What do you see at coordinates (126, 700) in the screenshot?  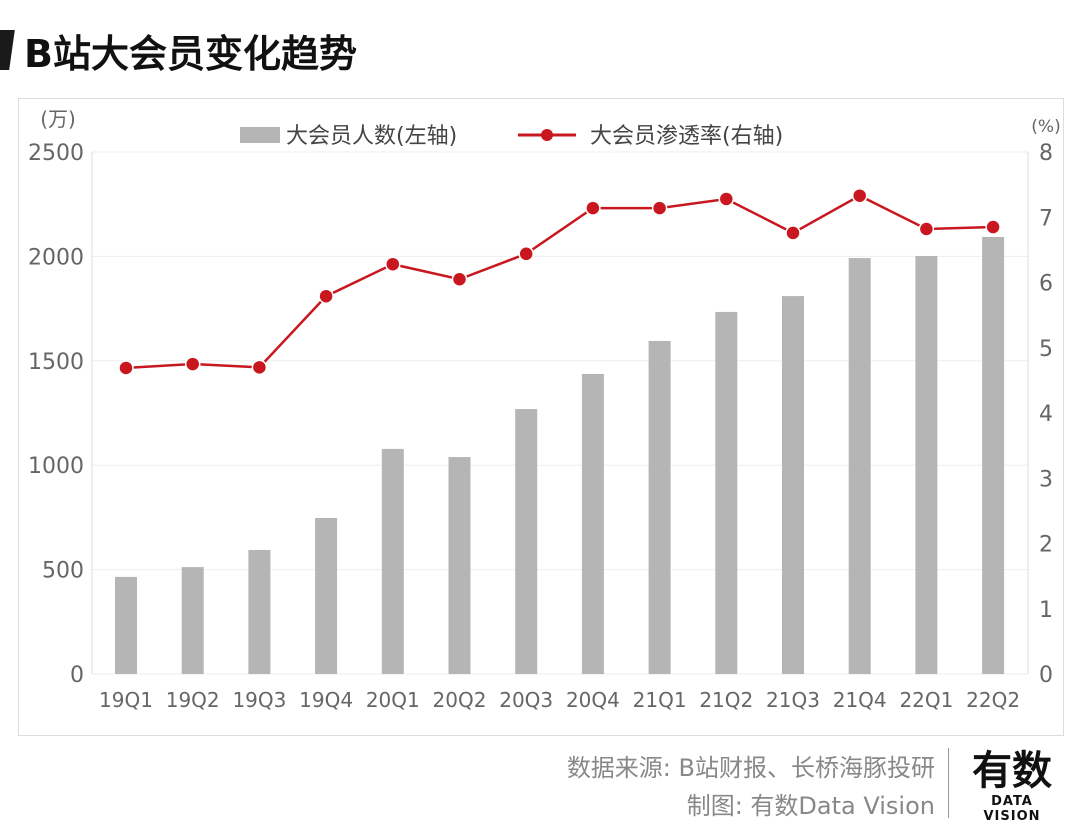 I see `x-tick-label: 19Q1` at bounding box center [126, 700].